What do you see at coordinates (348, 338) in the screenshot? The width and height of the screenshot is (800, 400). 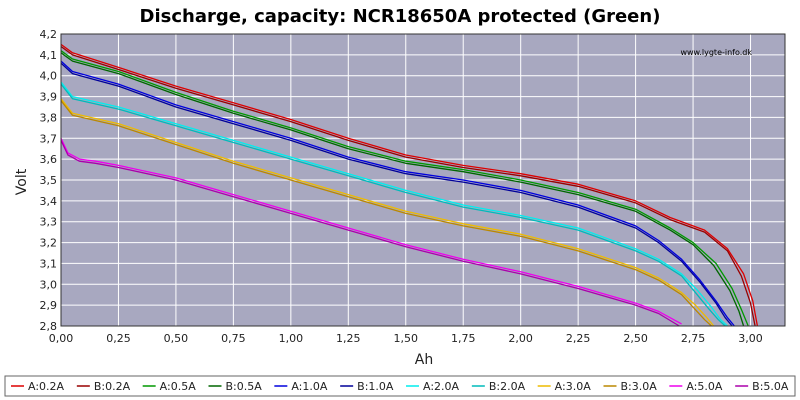 I see `x-tick-label: 1,25` at bounding box center [348, 338].